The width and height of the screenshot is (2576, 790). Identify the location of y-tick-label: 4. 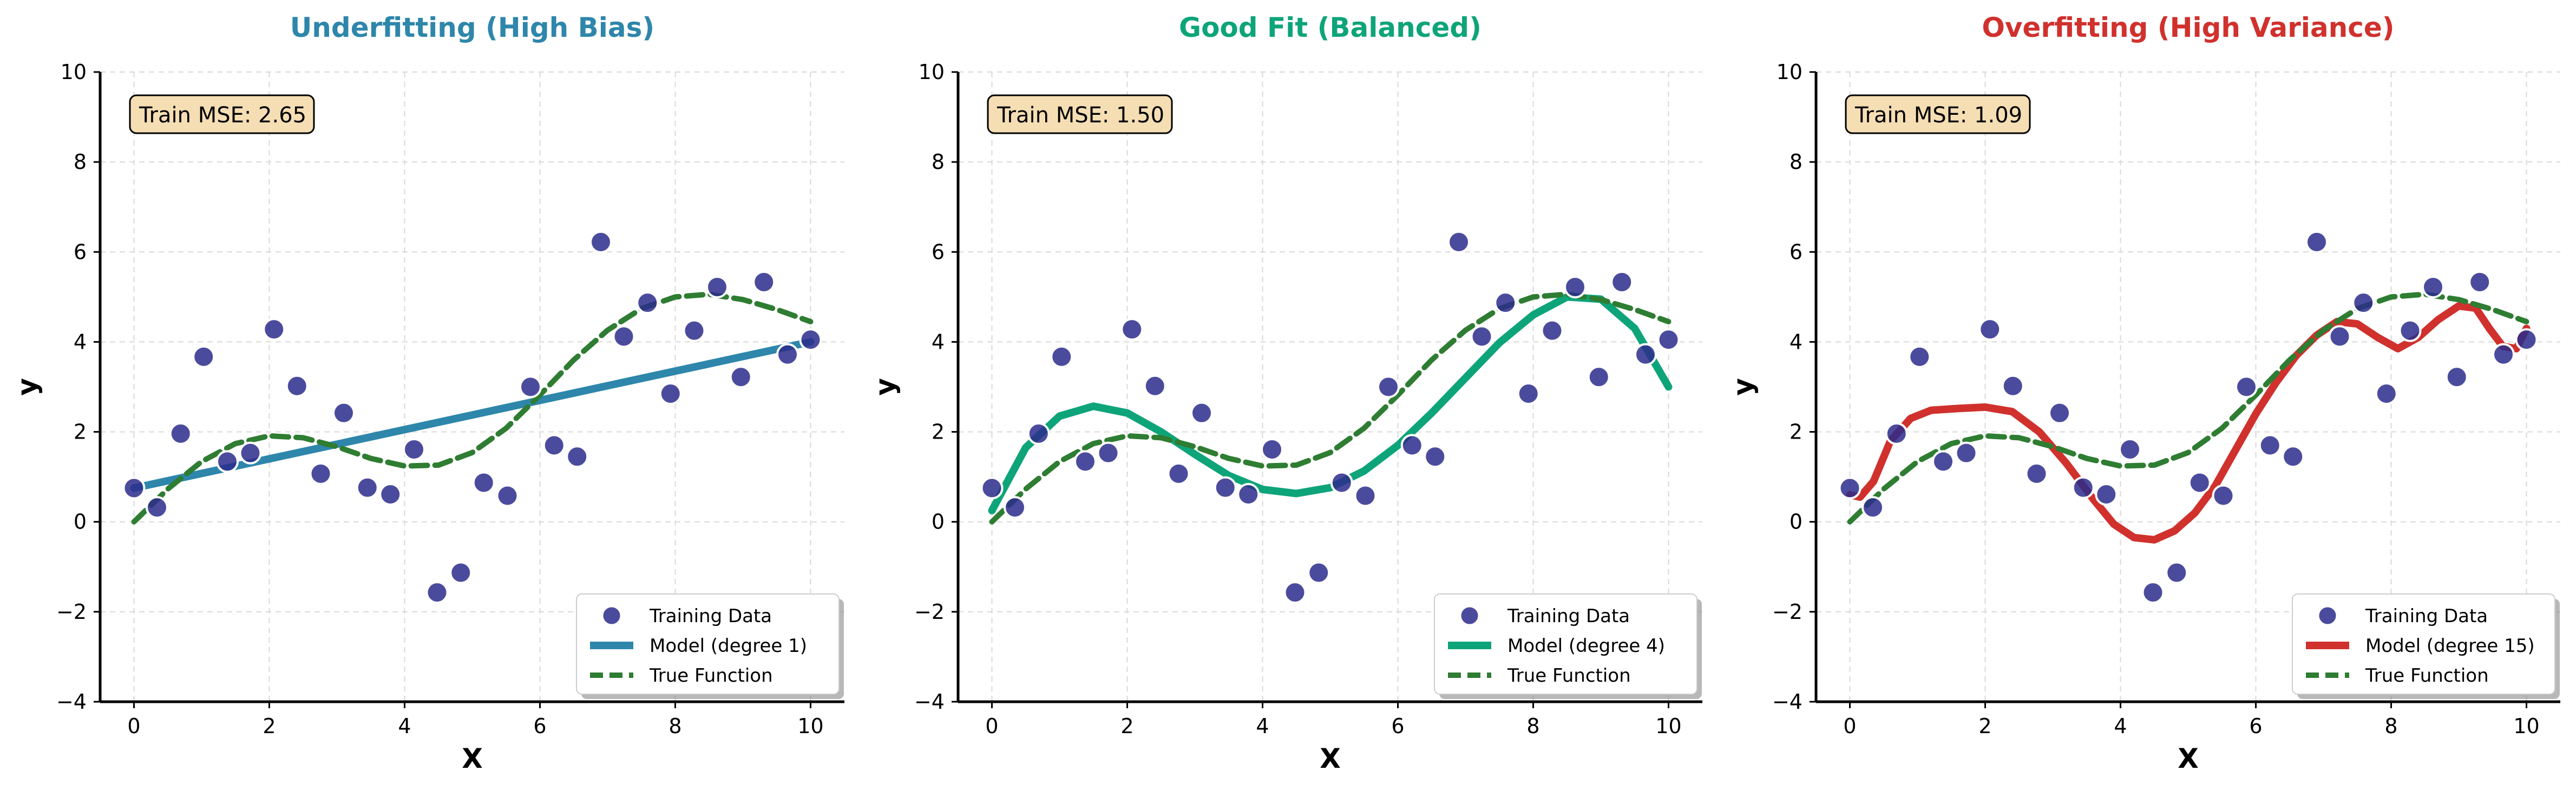
(1796, 342).